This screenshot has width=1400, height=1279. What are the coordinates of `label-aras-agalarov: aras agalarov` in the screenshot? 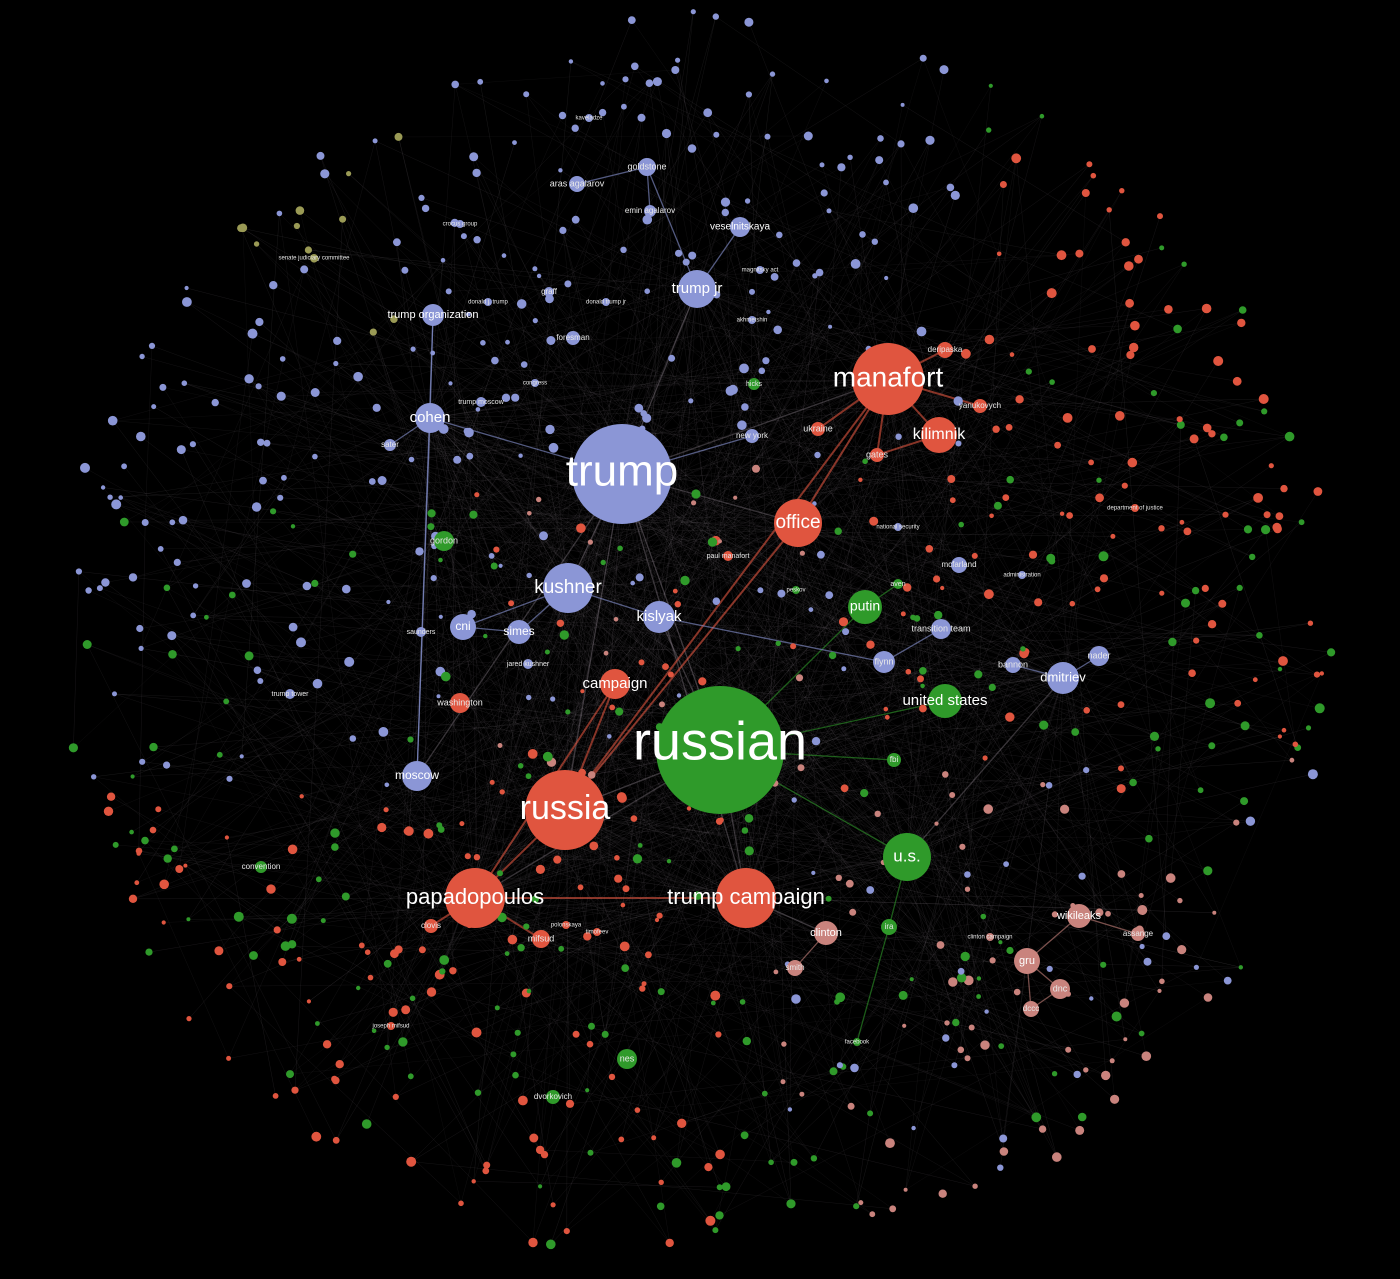 It's located at (577, 183).